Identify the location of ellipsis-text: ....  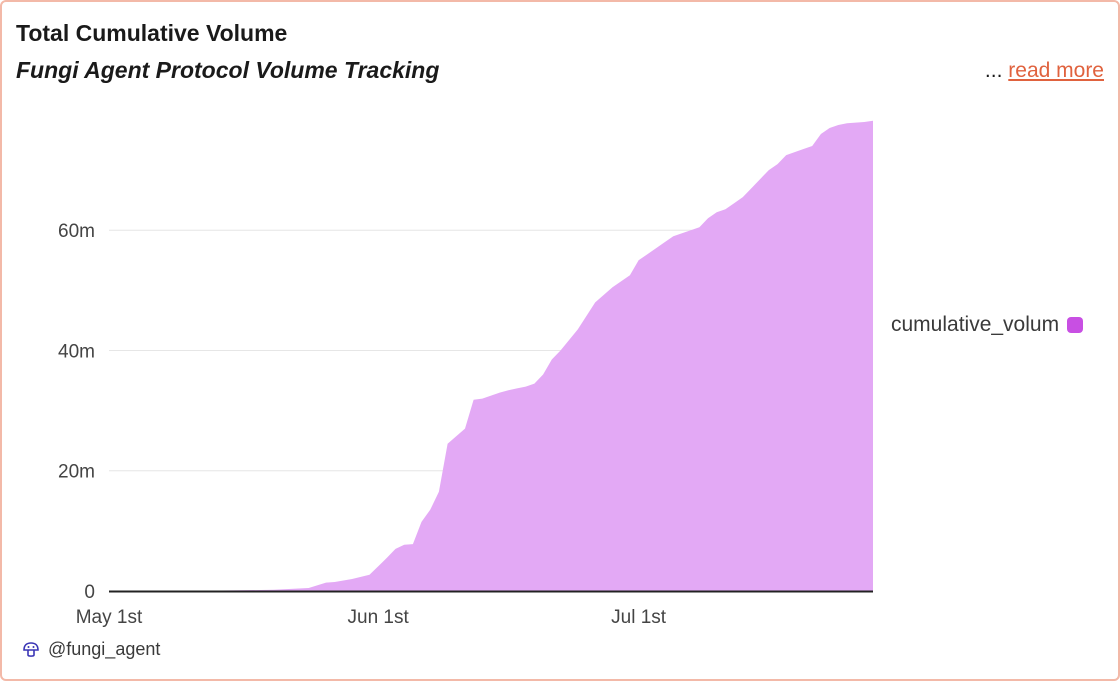
(993, 70).